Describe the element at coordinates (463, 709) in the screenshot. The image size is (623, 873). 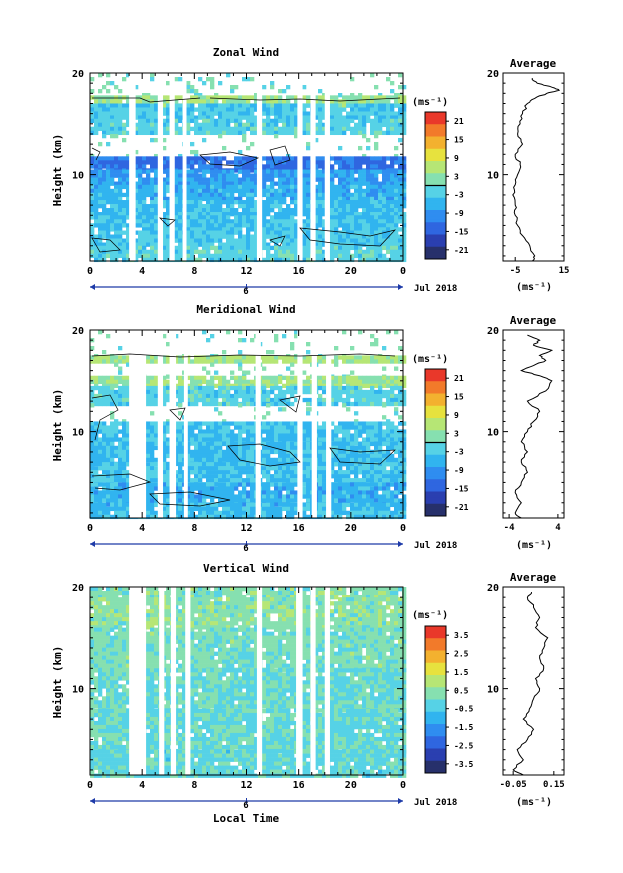
I see `colorbar-tick-label: -0.5` at that location.